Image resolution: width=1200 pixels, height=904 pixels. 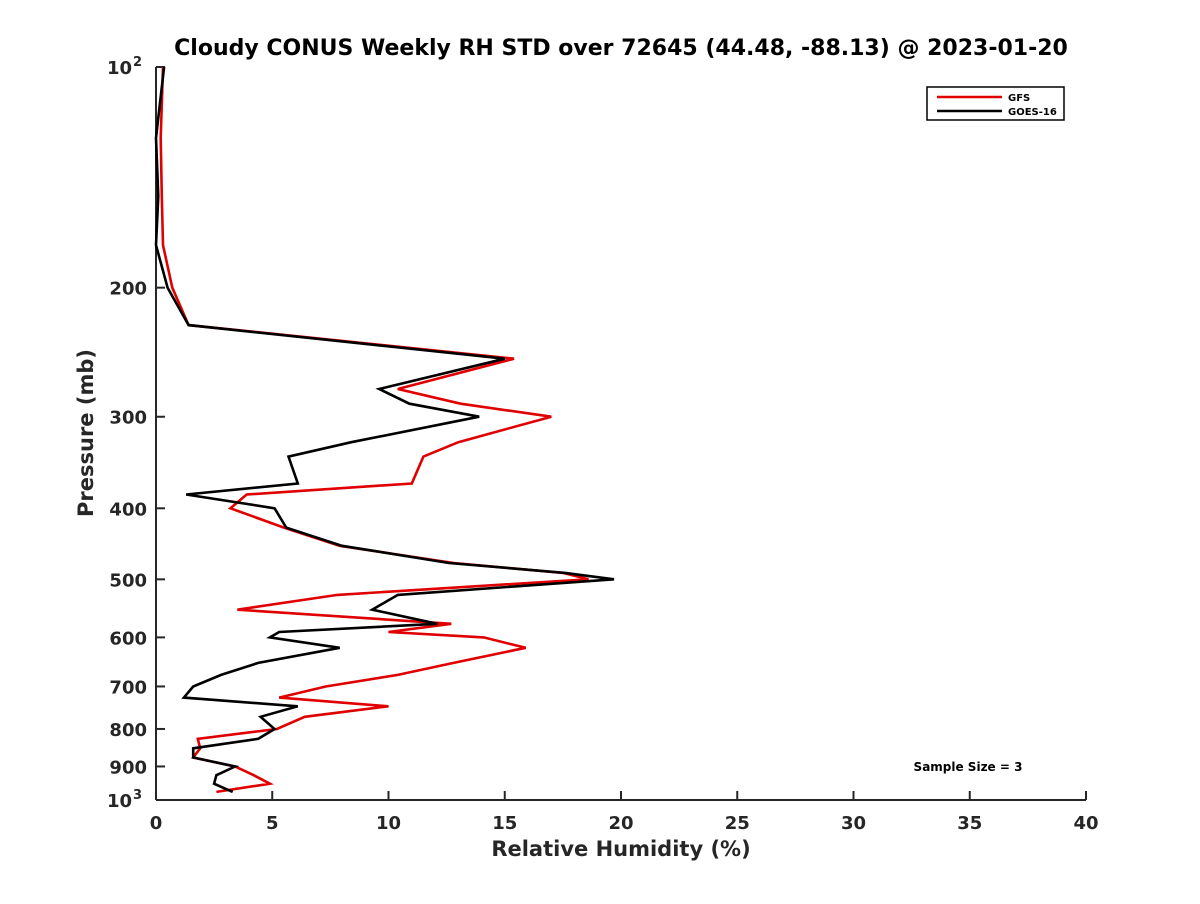 I want to click on y-tick-label: 800, so click(x=128, y=730).